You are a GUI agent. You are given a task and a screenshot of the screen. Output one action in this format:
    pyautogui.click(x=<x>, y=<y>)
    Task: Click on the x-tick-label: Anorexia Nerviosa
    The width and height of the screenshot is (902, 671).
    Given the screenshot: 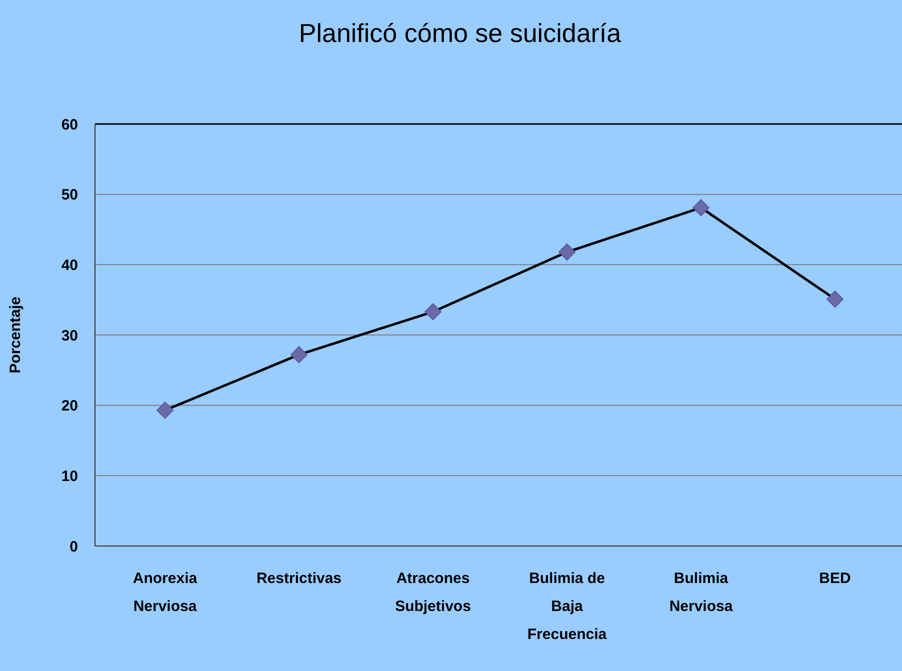 What is the action you would take?
    pyautogui.click(x=165, y=592)
    